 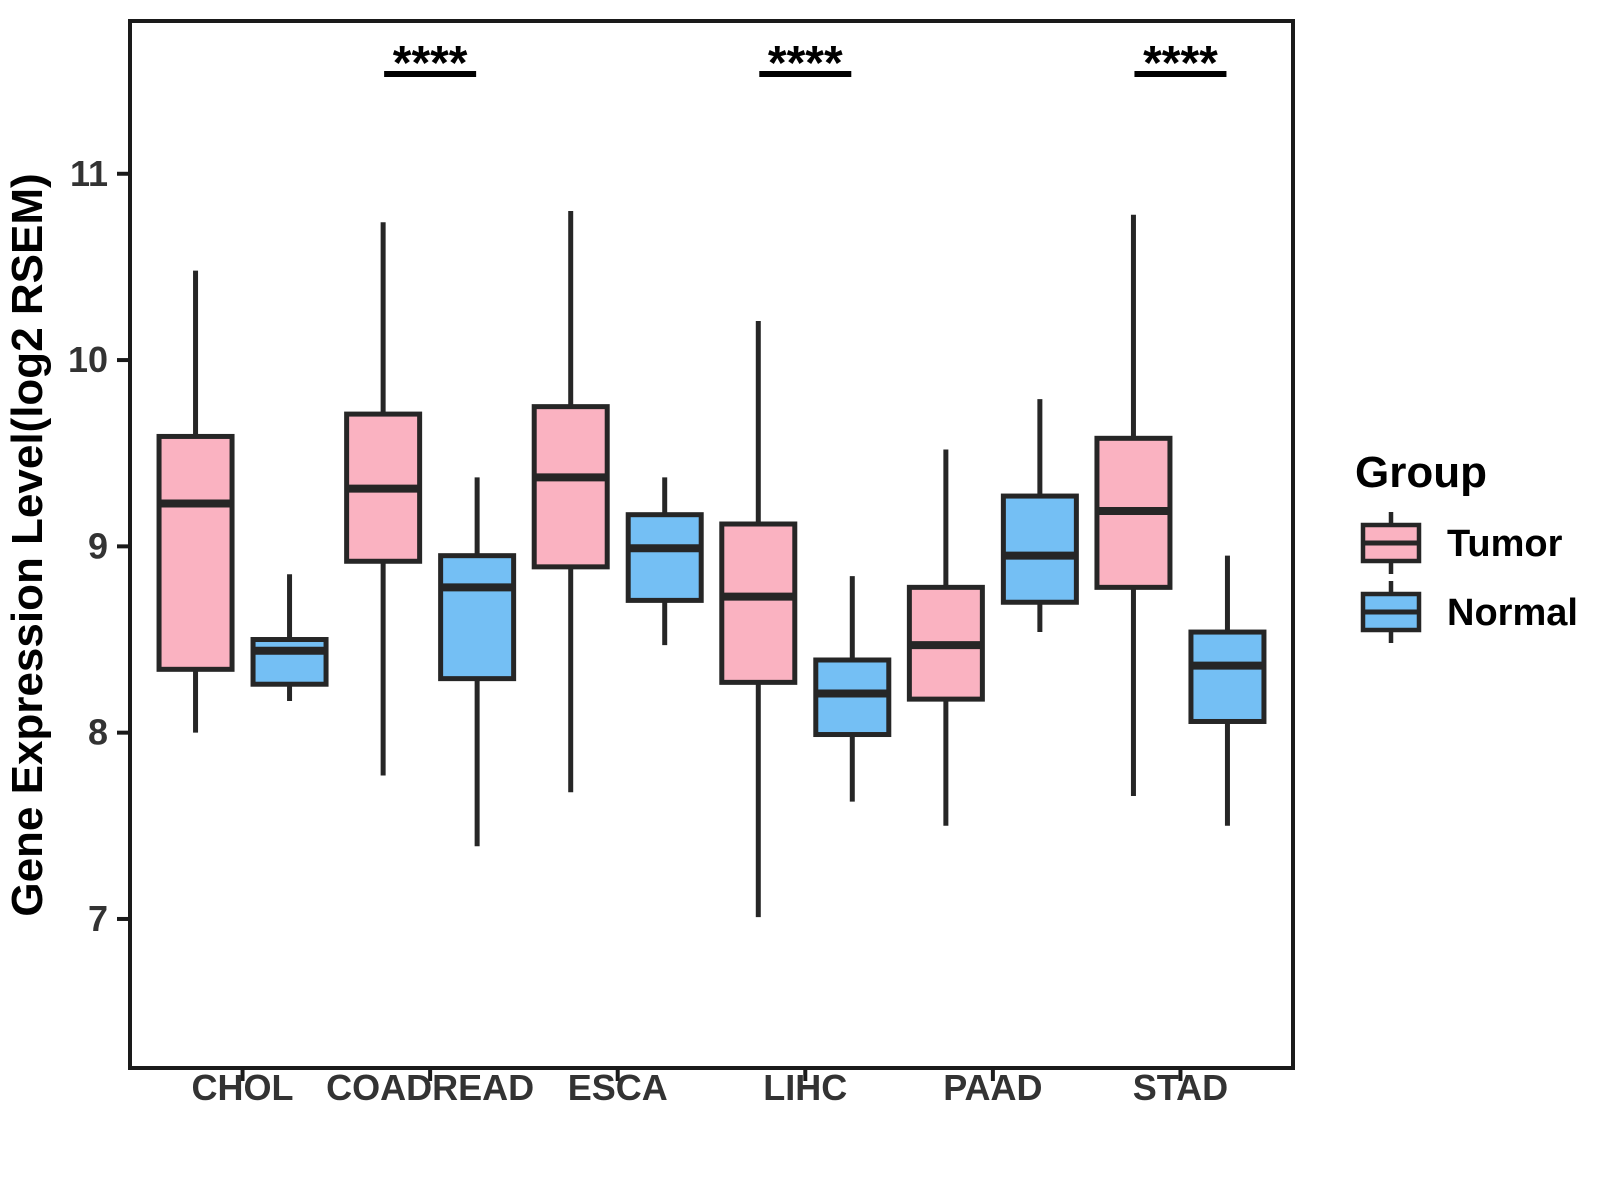 I want to click on significance-underline-stad, so click(x=1180, y=74).